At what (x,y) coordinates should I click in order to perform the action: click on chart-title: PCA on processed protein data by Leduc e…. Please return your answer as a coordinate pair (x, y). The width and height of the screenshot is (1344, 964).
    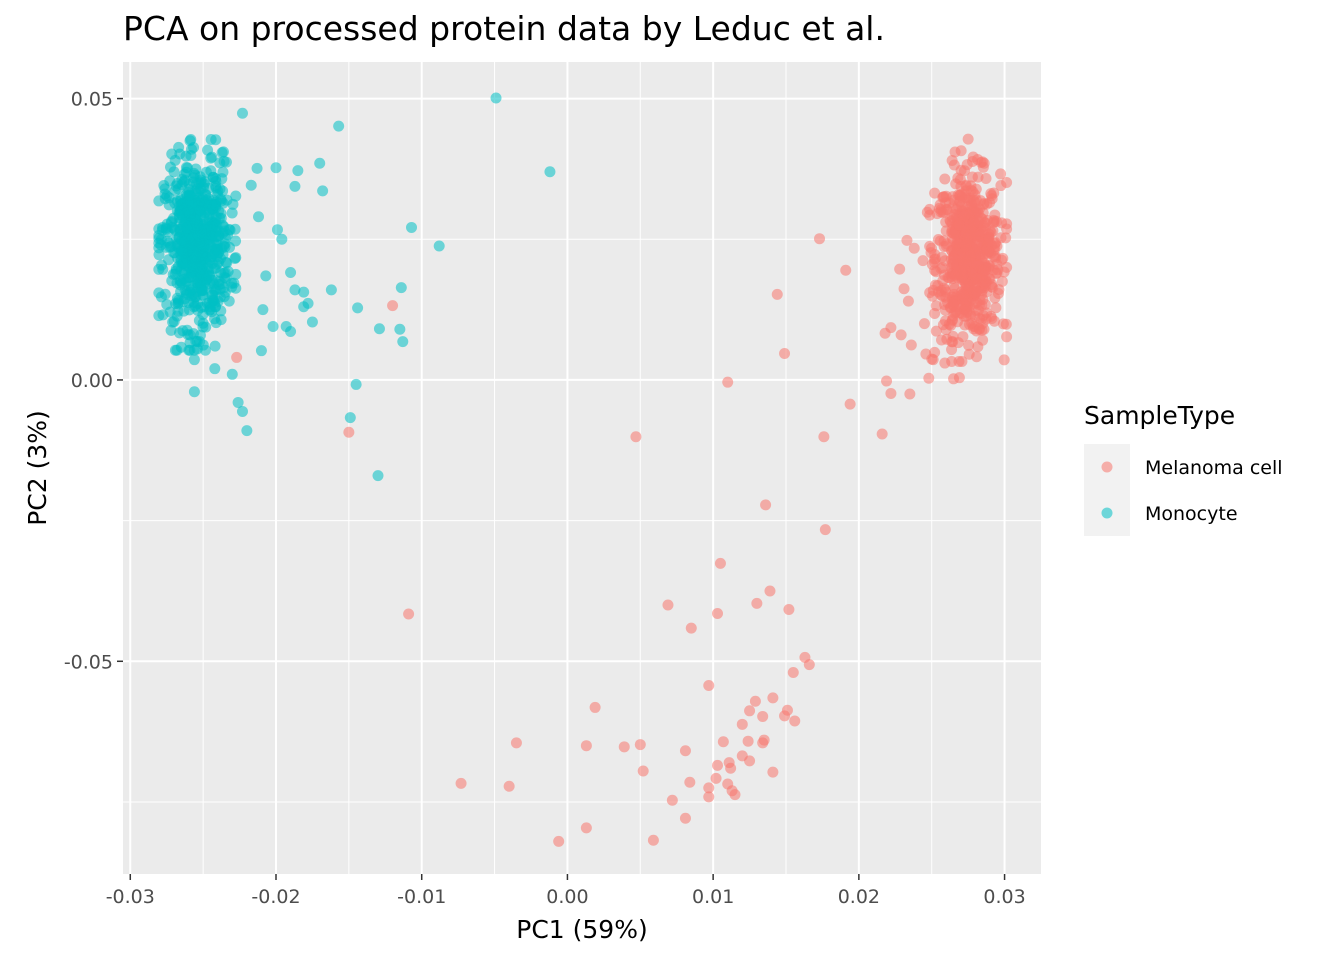
    Looking at the image, I should click on (504, 28).